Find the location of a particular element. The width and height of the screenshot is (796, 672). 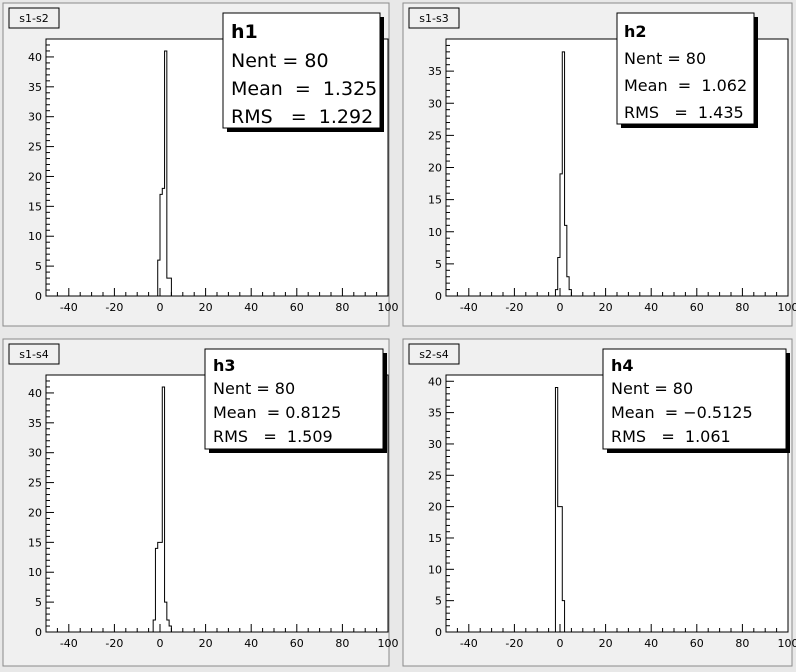

pad-title-box: s2-s4 is located at coordinates (434, 354).